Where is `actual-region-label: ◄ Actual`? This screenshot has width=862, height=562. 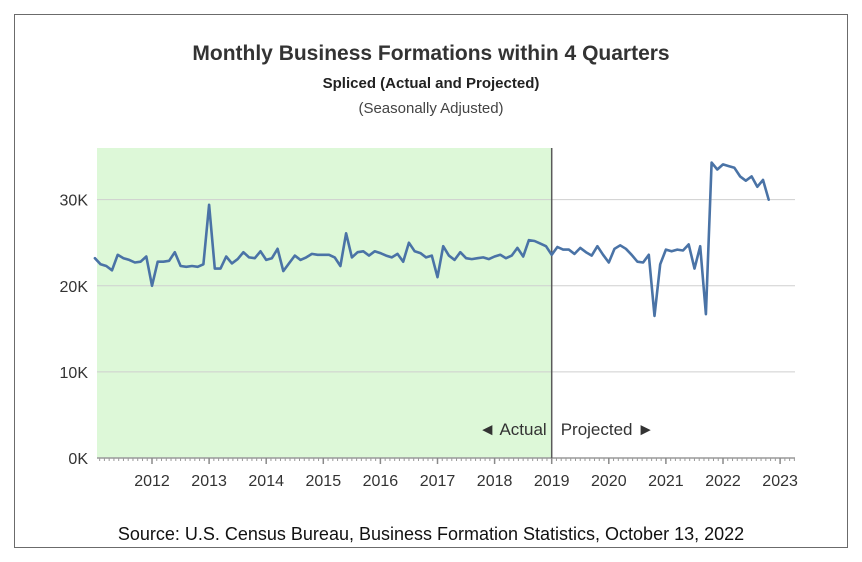
actual-region-label: ◄ Actual is located at coordinates (513, 429).